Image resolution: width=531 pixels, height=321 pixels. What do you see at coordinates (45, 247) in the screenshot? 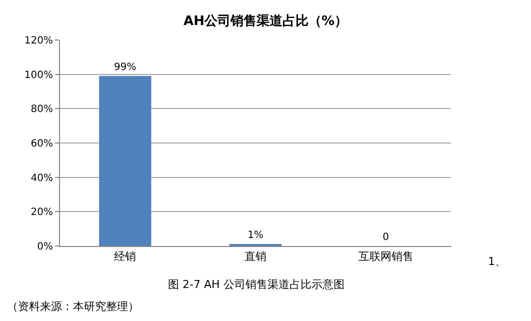
I see `y-tick-label: 0%` at bounding box center [45, 247].